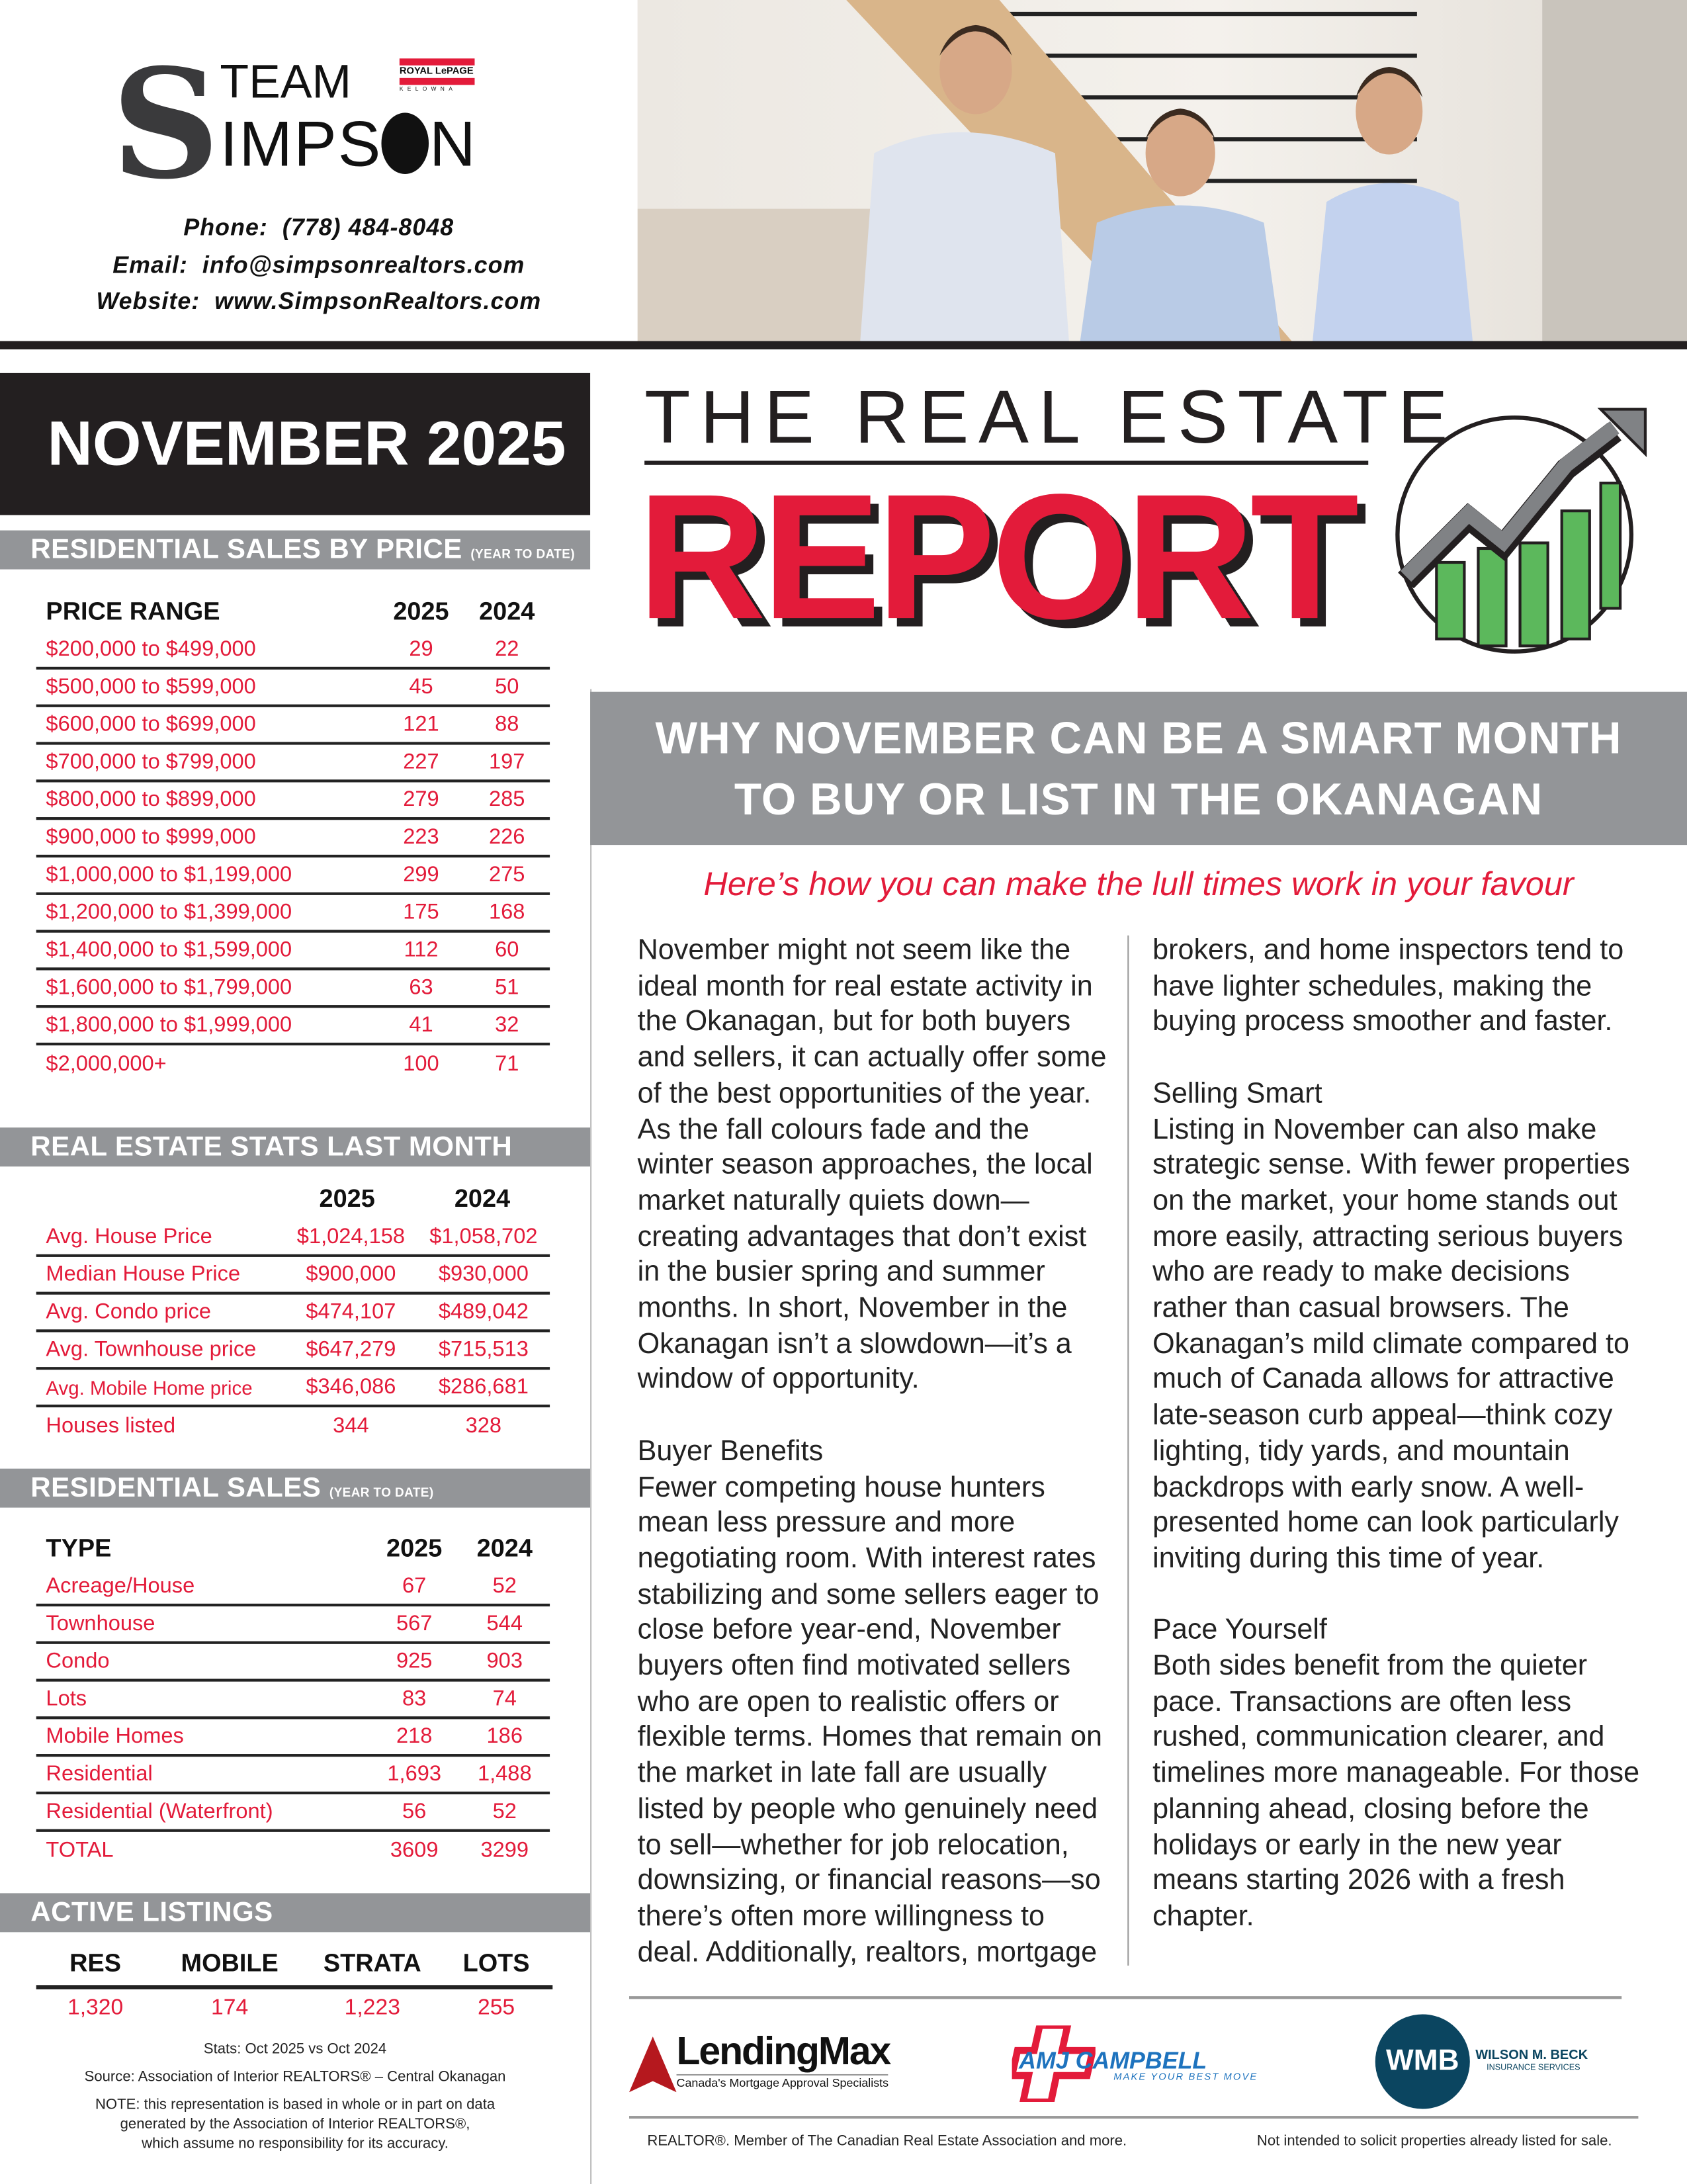 The height and width of the screenshot is (2184, 1687). I want to click on value-2024: 226, so click(507, 837).